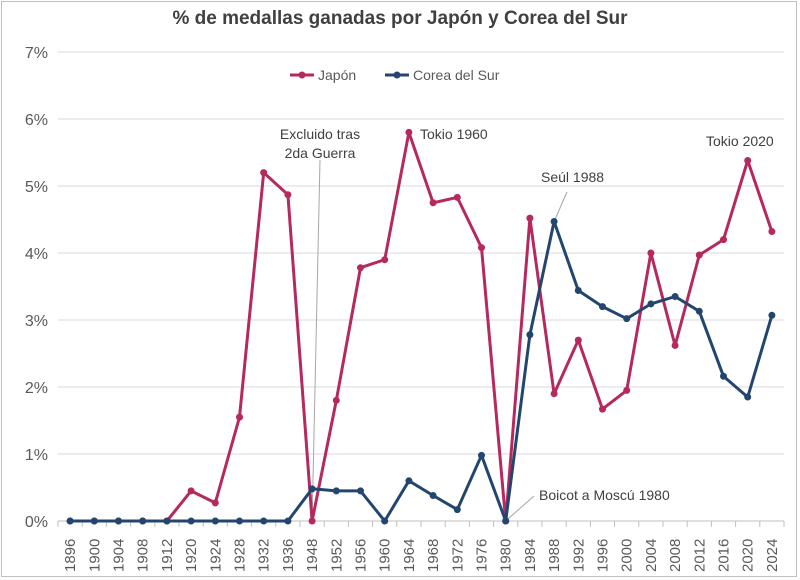  Describe the element at coordinates (627, 555) in the screenshot. I see `x-tick-label: 2000` at that location.